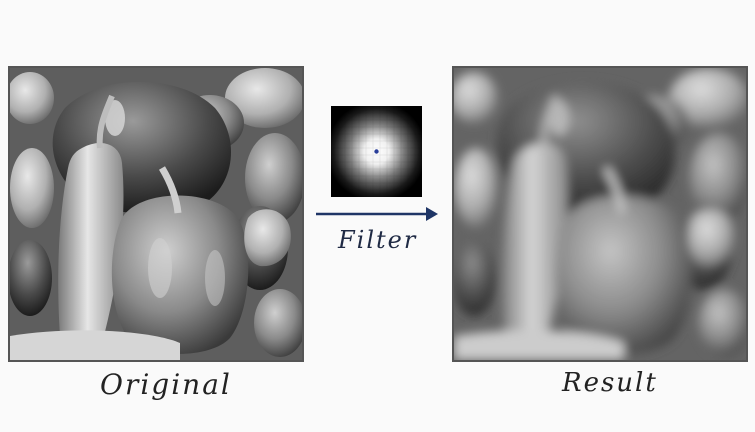  What do you see at coordinates (610, 383) in the screenshot?
I see `result-label: Result` at bounding box center [610, 383].